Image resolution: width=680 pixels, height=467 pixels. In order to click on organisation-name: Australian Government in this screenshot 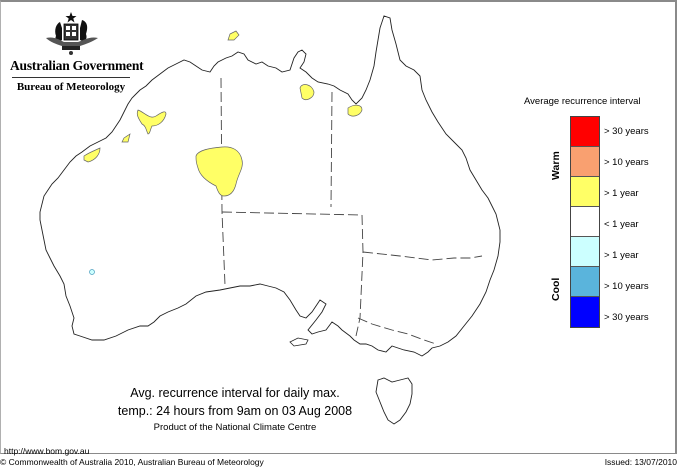, I will do `click(77, 65)`.